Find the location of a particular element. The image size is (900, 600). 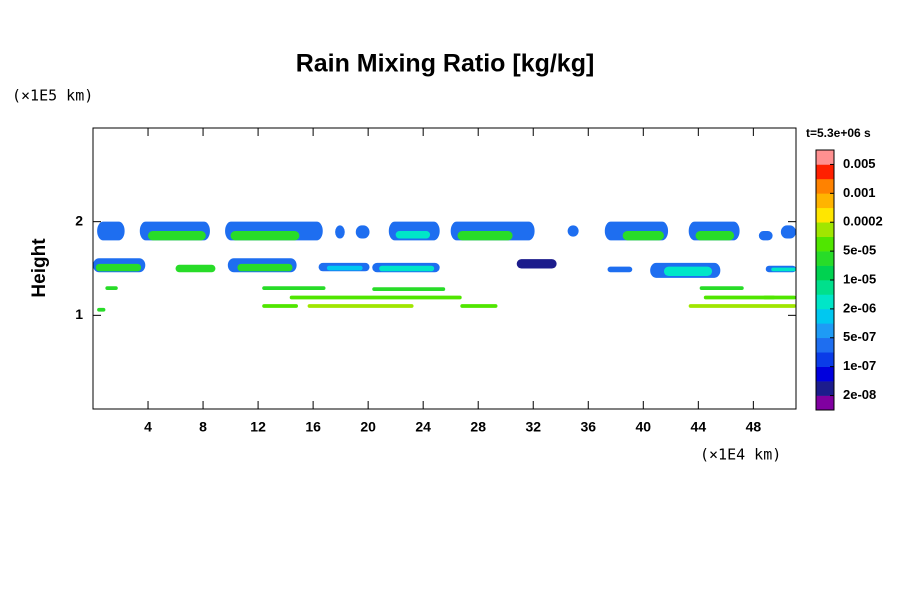

y-unit: (×1E5 km) is located at coordinates (52, 96).